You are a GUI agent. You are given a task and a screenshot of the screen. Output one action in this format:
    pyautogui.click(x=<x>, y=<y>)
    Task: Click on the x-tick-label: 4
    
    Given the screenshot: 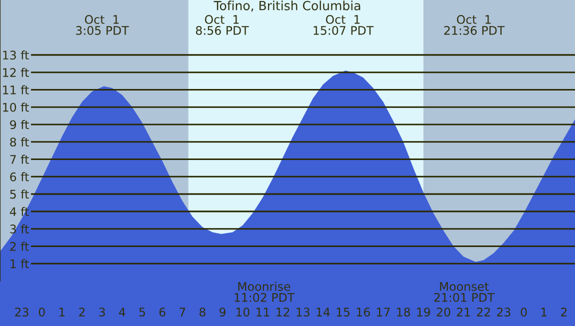 What is the action you would take?
    pyautogui.click(x=122, y=312)
    